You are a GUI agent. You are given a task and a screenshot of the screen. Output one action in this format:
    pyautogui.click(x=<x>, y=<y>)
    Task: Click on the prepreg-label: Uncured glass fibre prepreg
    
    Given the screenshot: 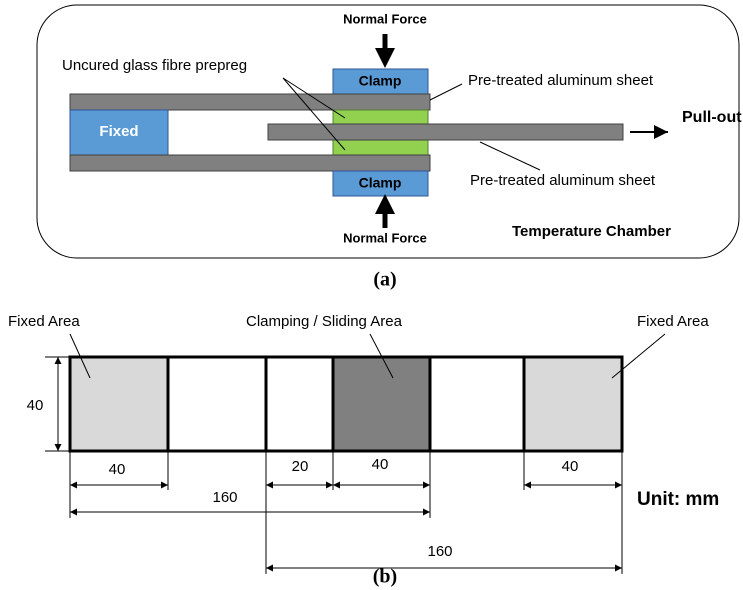 What is the action you would take?
    pyautogui.click(x=154, y=65)
    